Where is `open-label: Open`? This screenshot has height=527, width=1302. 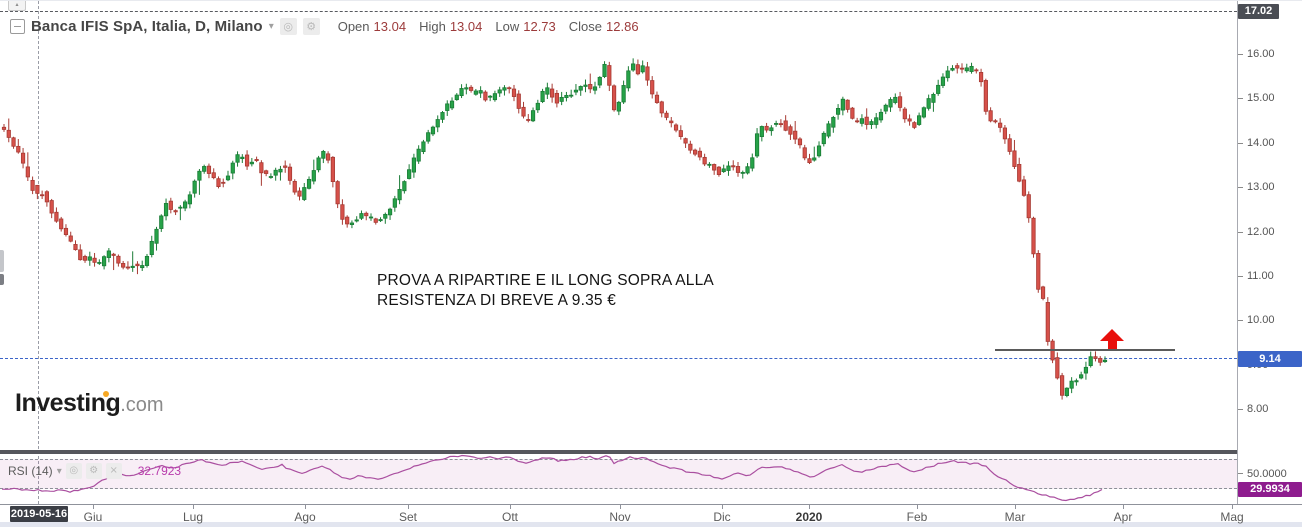
open-label: Open is located at coordinates (353, 26).